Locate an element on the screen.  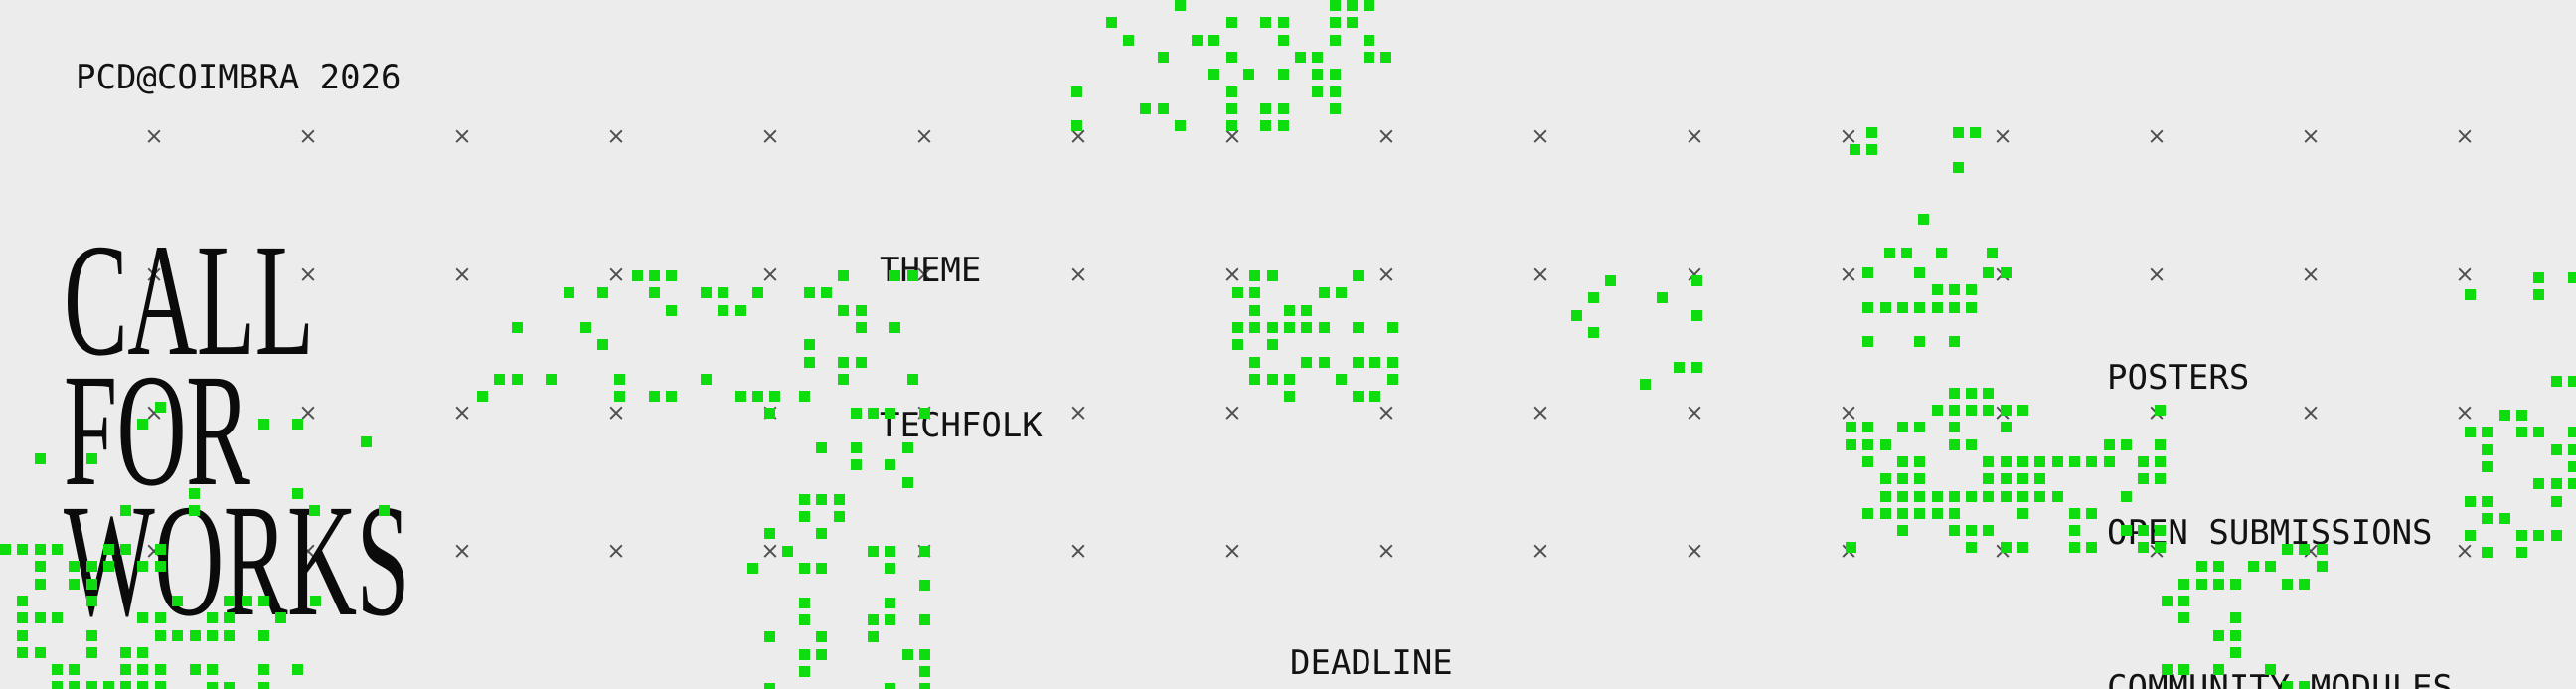
track-item-open-submissions: OPEN SUBMISSIONS is located at coordinates (2270, 533).